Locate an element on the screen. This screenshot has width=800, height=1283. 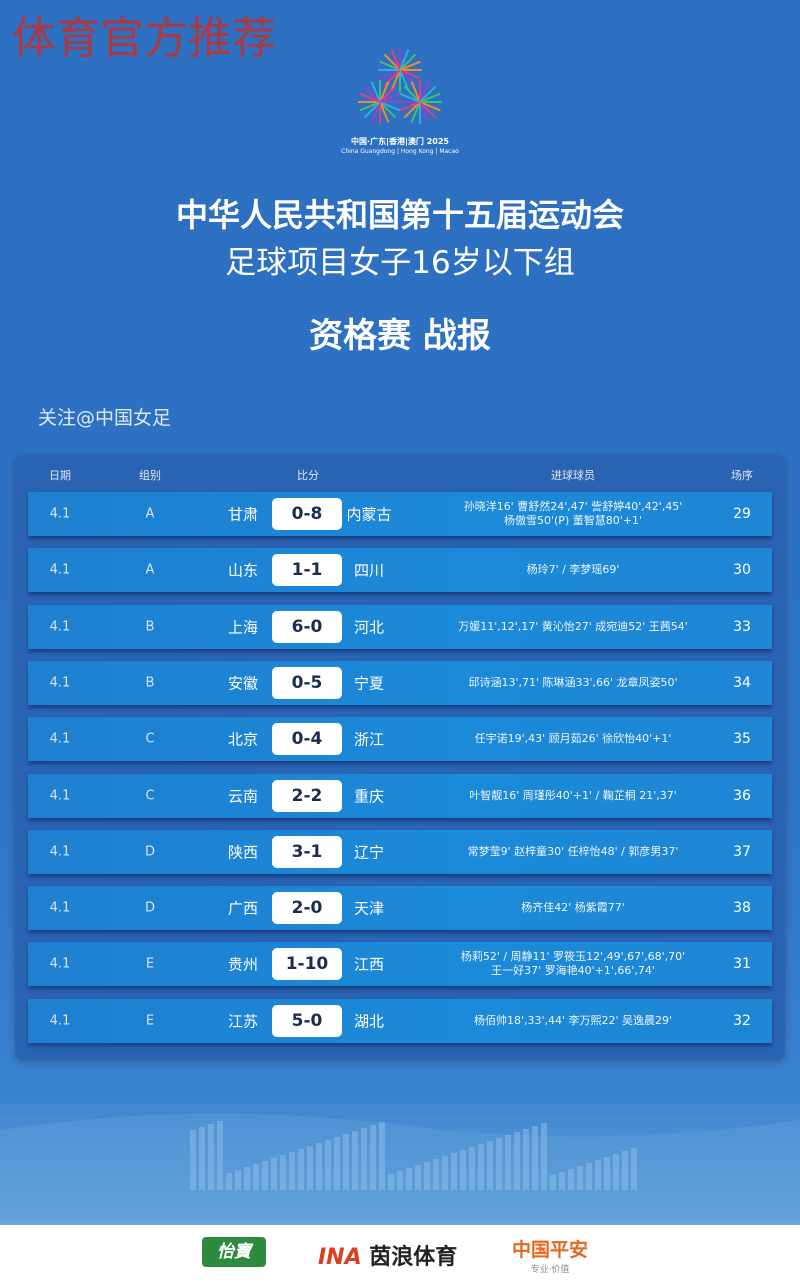
scorers: 万媛11',12',17' 黄沁怡27' 成宛迪52' 王茜54' is located at coordinates (573, 627).